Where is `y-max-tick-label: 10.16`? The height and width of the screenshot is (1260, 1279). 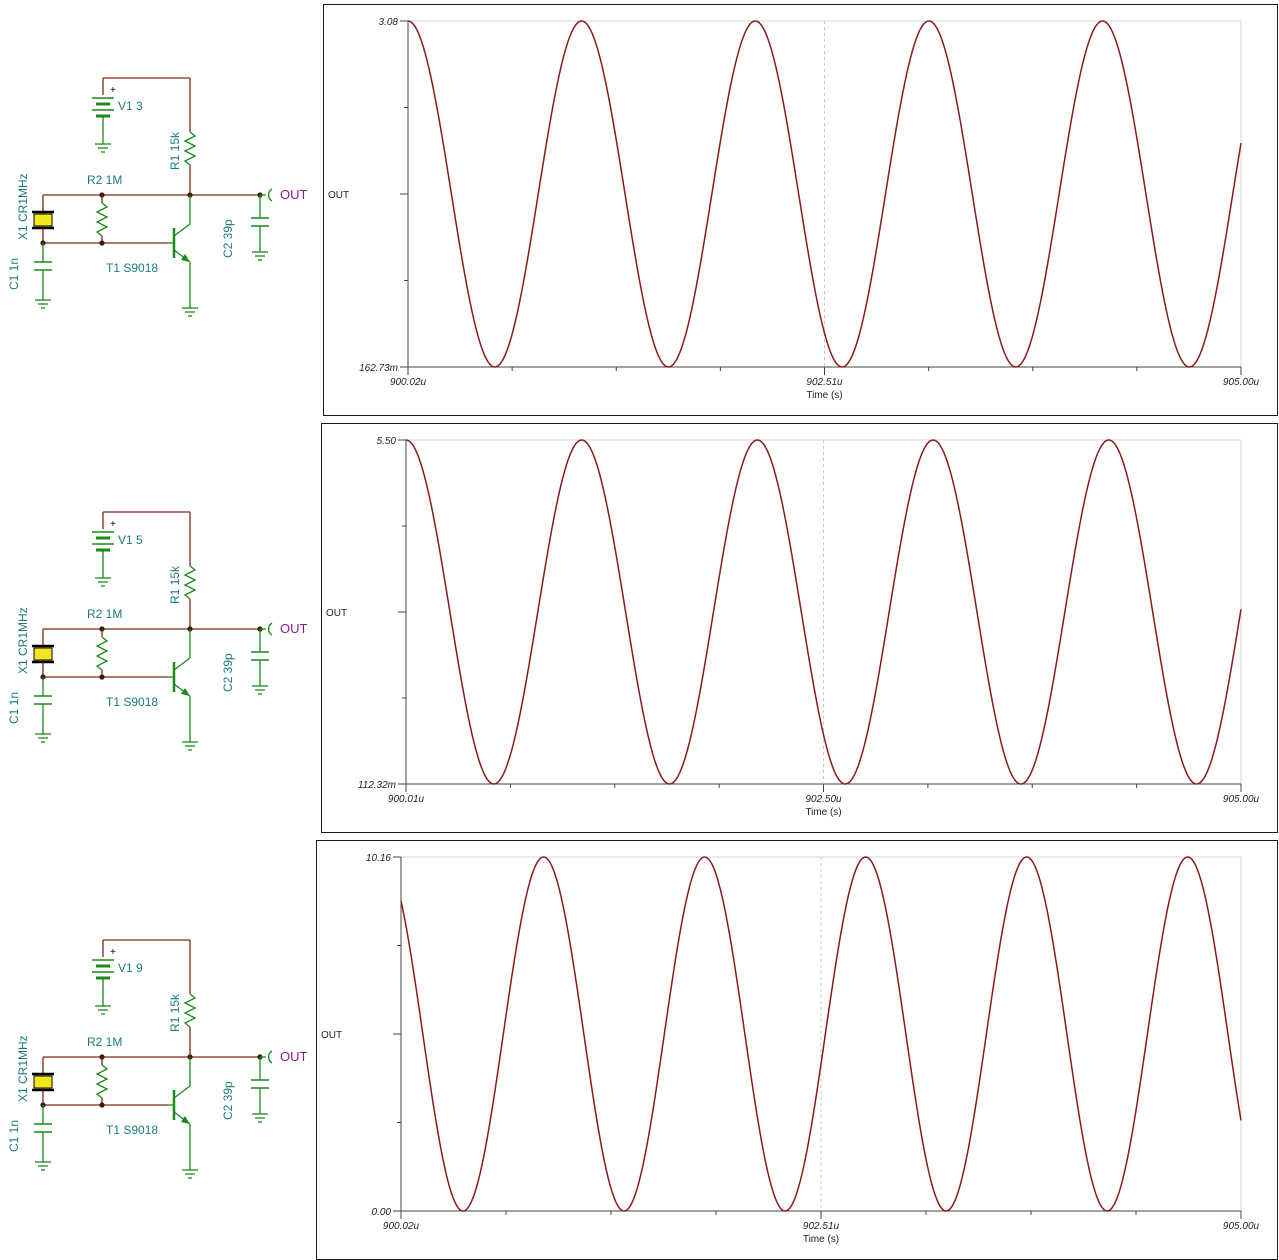 y-max-tick-label: 10.16 is located at coordinates (378, 858).